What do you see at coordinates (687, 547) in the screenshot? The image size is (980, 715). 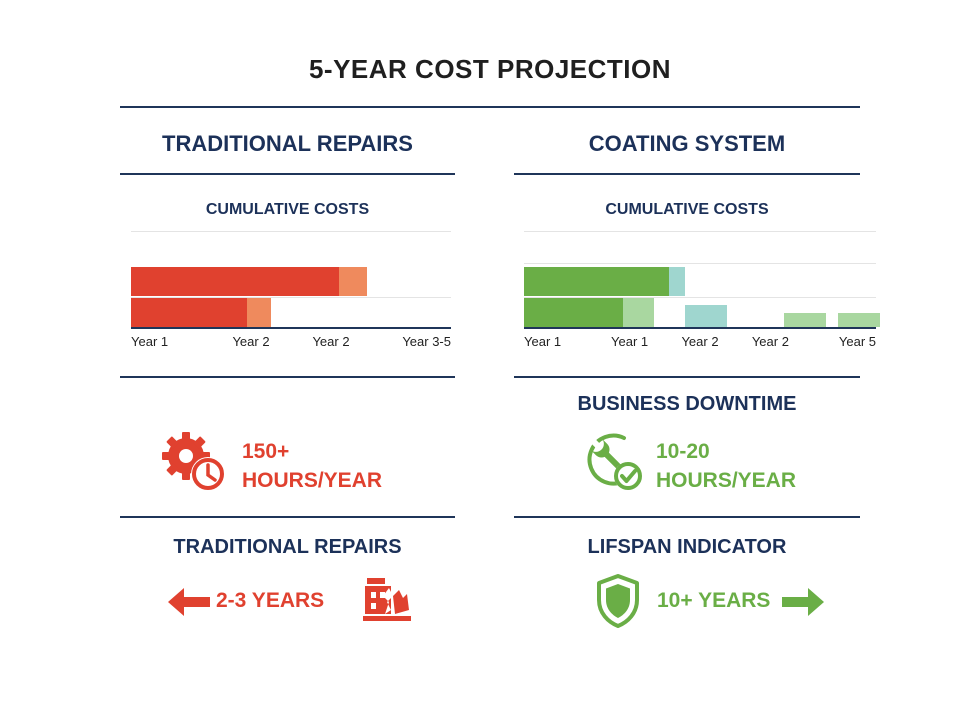 I see `right-bottom-heading: LIFSPAN INDICATOR` at bounding box center [687, 547].